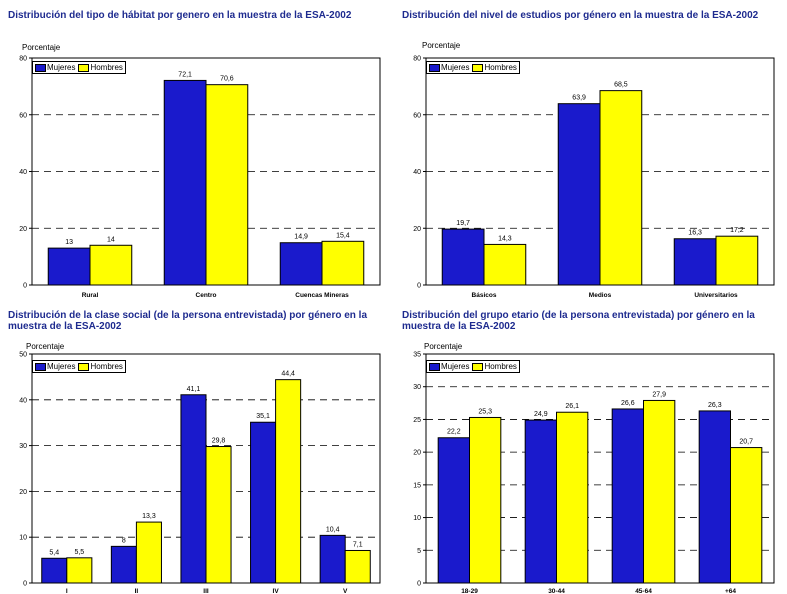 This screenshot has width=787, height=594. Describe the element at coordinates (358, 544) in the screenshot. I see `data-label-hombres: 7,1` at that location.